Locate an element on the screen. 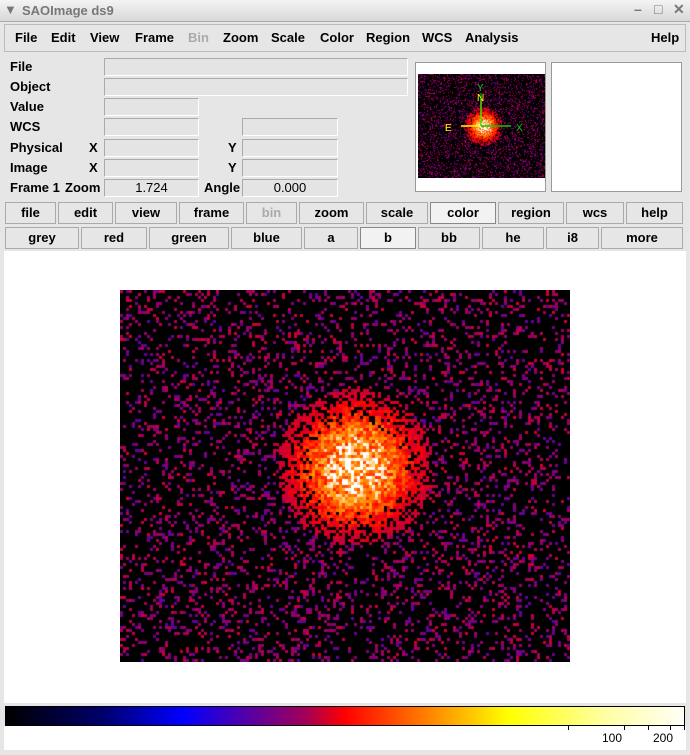 Image resolution: width=690 pixels, height=755 pixels. button-i8: i8 is located at coordinates (572, 238).